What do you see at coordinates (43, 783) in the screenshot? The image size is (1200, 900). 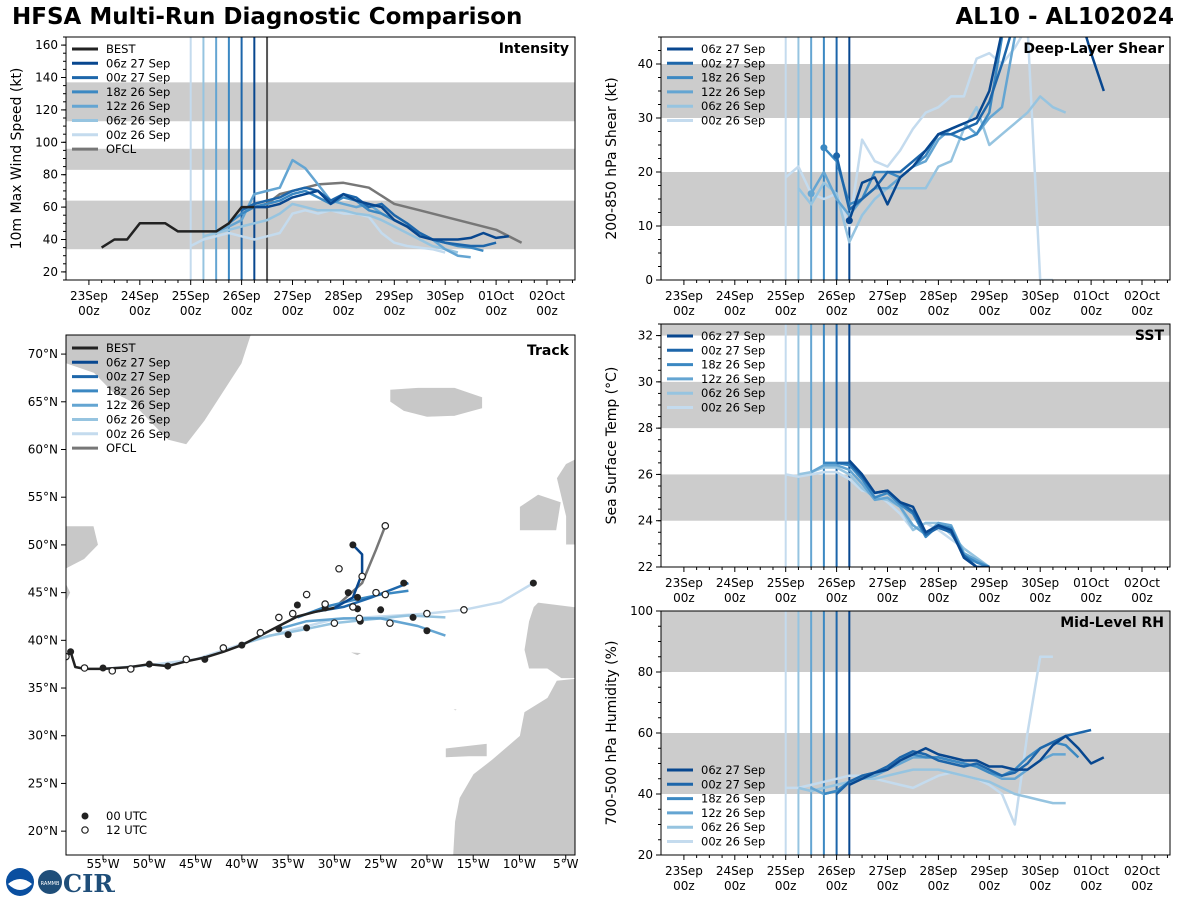 I see `track-ytick-label: 25°N` at bounding box center [43, 783].